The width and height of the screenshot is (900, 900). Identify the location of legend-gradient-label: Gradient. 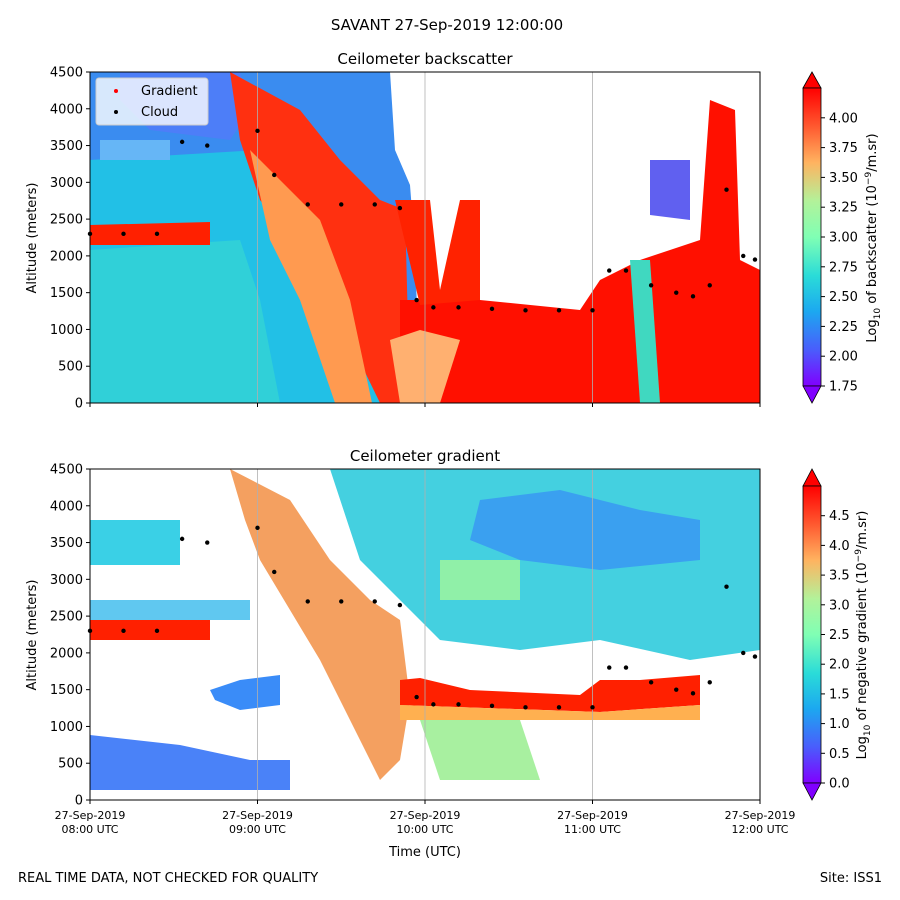
(169, 91).